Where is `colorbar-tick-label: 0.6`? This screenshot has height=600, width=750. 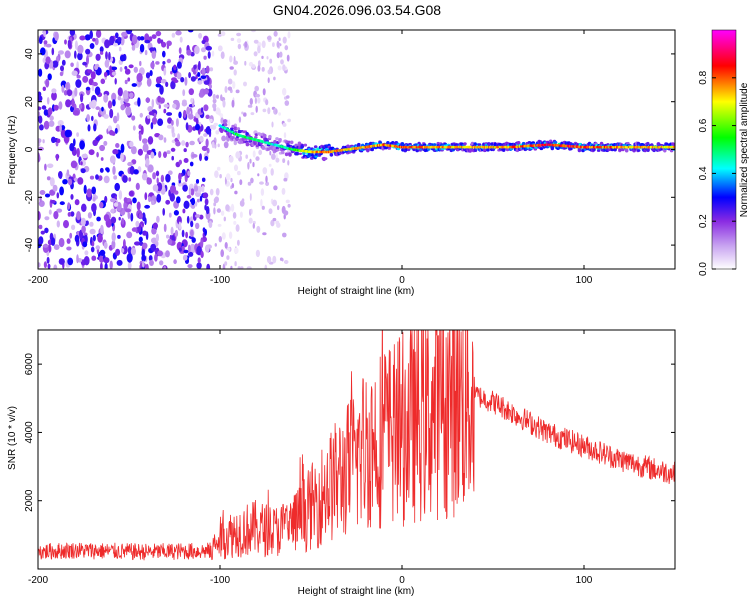
colorbar-tick-label: 0.6 is located at coordinates (703, 125).